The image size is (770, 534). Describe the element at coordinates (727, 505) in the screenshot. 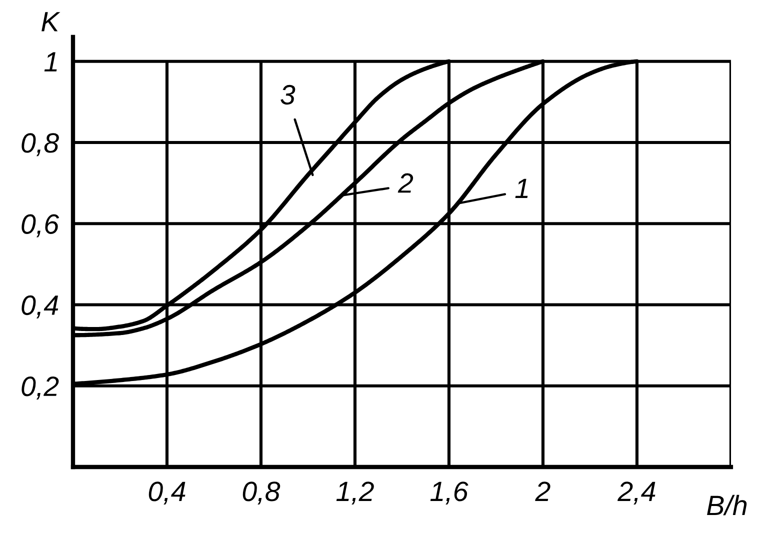

I see `x-axis-title: B/h` at that location.